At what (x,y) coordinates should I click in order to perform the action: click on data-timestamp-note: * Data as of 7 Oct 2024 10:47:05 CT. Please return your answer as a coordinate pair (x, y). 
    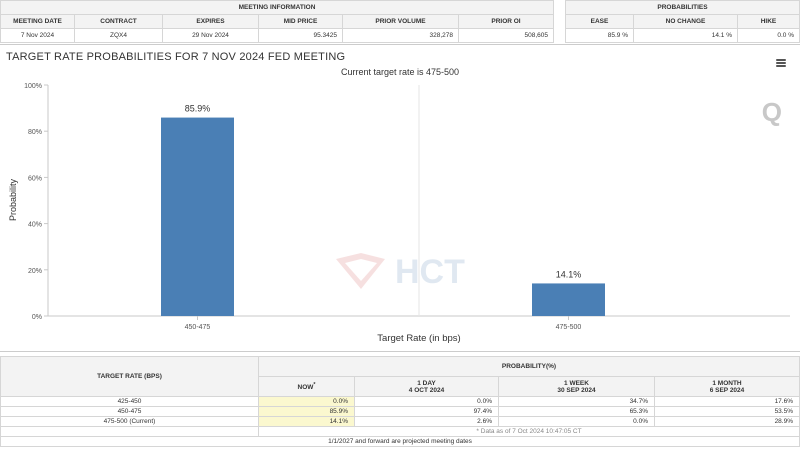
    Looking at the image, I should click on (529, 431).